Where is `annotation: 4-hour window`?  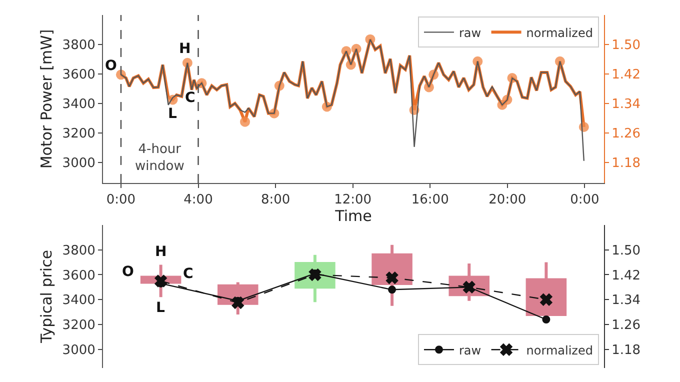 annotation: 4-hour window is located at coordinates (160, 158).